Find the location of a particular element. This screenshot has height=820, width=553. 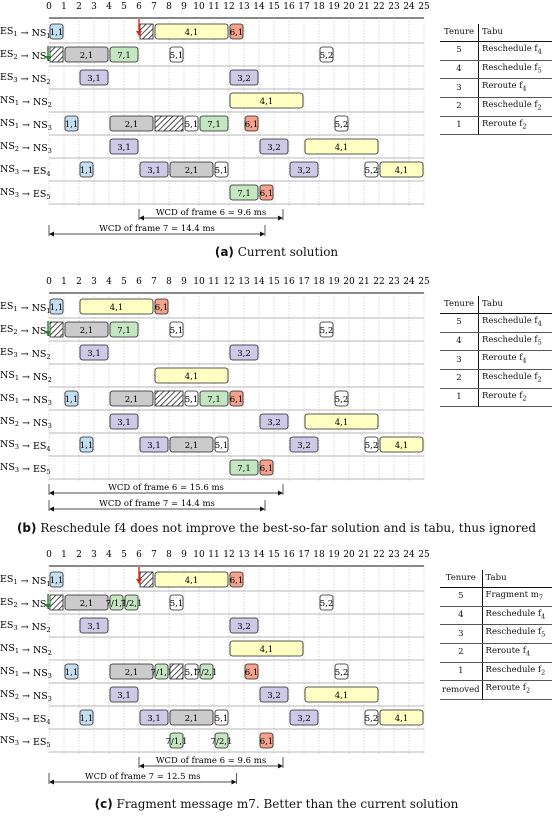

tabu-row: 4 Reschedule f5 is located at coordinates (496, 342).